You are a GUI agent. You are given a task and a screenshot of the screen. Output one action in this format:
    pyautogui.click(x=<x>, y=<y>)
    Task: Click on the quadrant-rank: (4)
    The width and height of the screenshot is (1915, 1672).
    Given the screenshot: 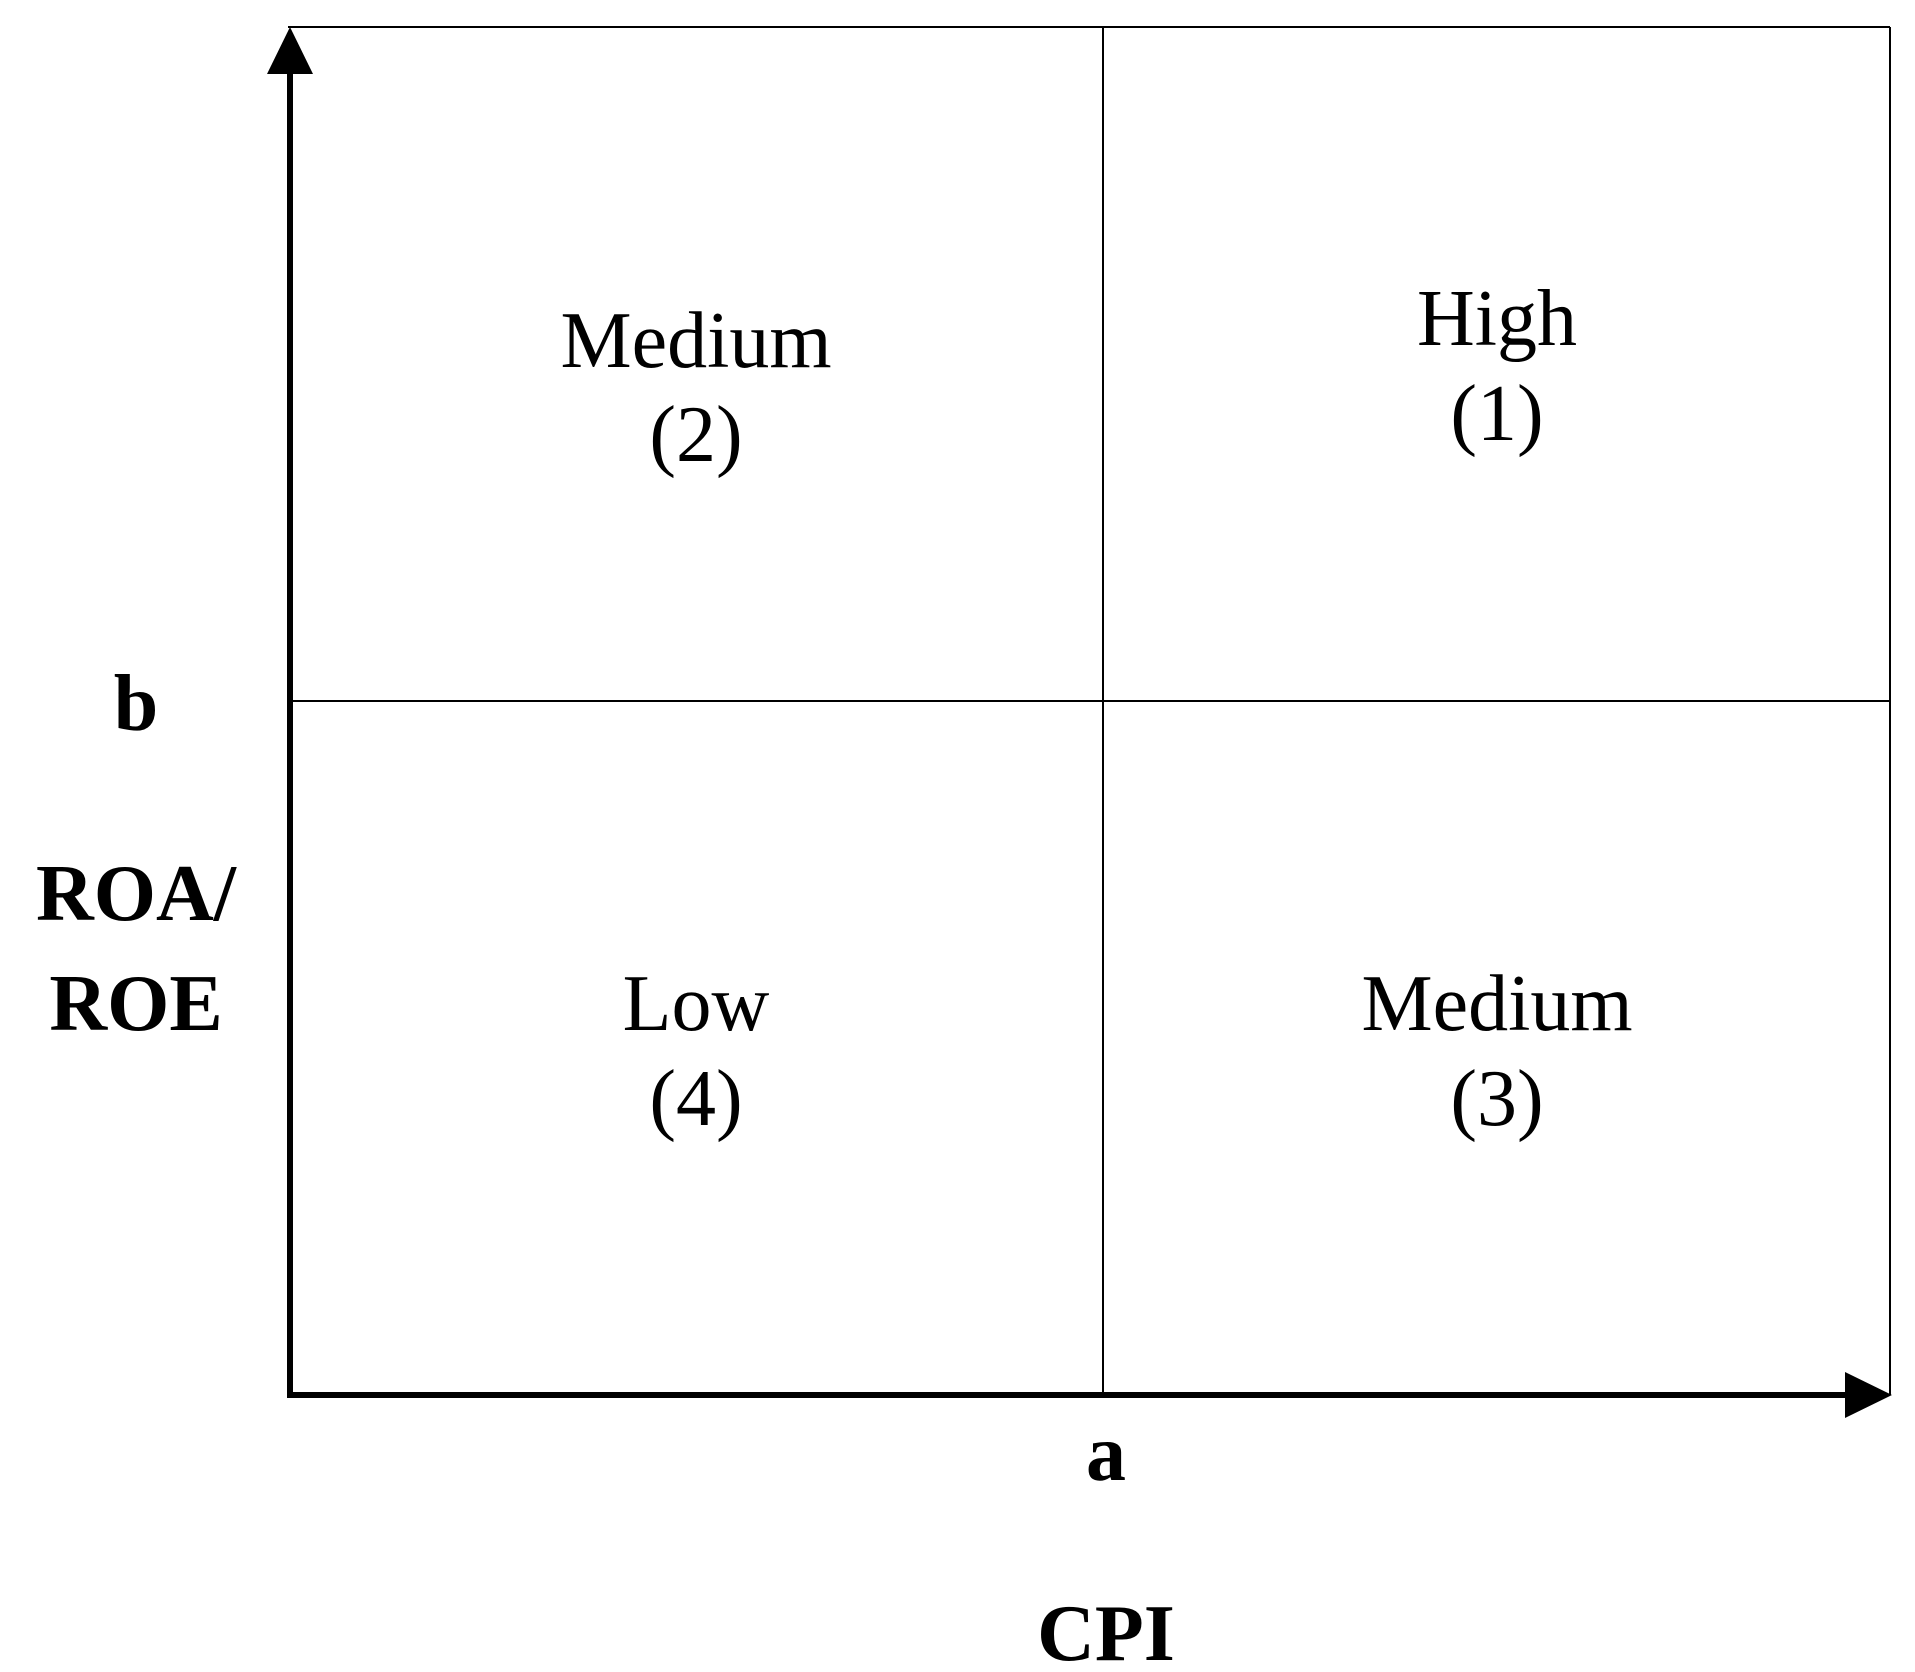 What is the action you would take?
    pyautogui.click(x=695, y=1099)
    